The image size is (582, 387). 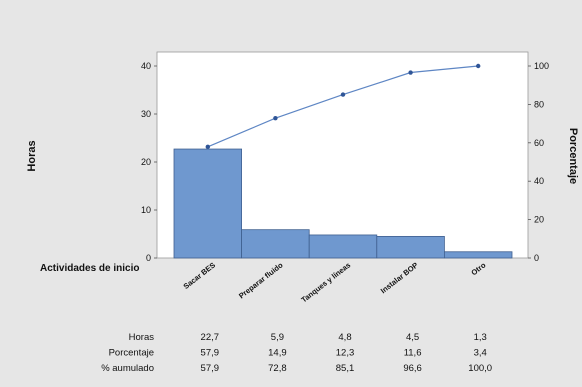 I want to click on y-tick-label-right-2: 40, so click(x=539, y=181).